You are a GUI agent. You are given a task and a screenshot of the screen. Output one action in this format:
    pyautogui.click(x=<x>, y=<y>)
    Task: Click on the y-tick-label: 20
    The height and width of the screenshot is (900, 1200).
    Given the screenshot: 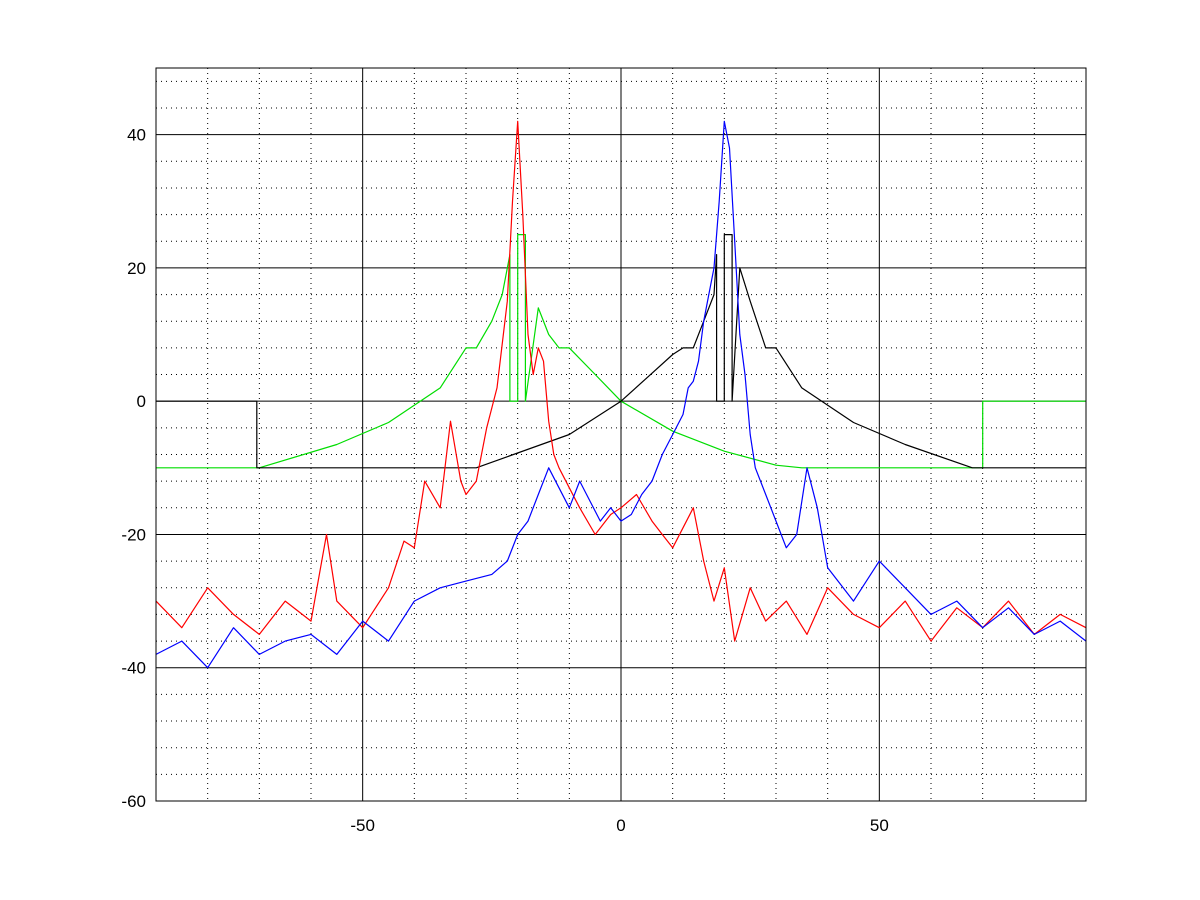 What is the action you would take?
    pyautogui.click(x=136, y=268)
    